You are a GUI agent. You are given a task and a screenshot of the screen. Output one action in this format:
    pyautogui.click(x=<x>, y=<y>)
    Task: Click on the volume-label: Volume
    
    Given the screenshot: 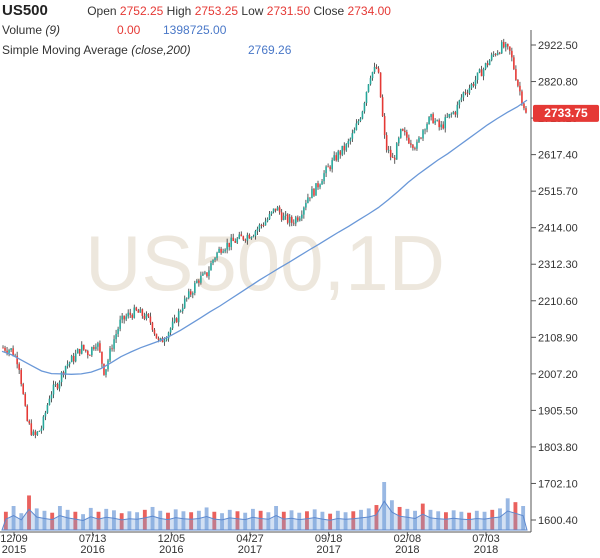 What is the action you would take?
    pyautogui.click(x=22, y=30)
    